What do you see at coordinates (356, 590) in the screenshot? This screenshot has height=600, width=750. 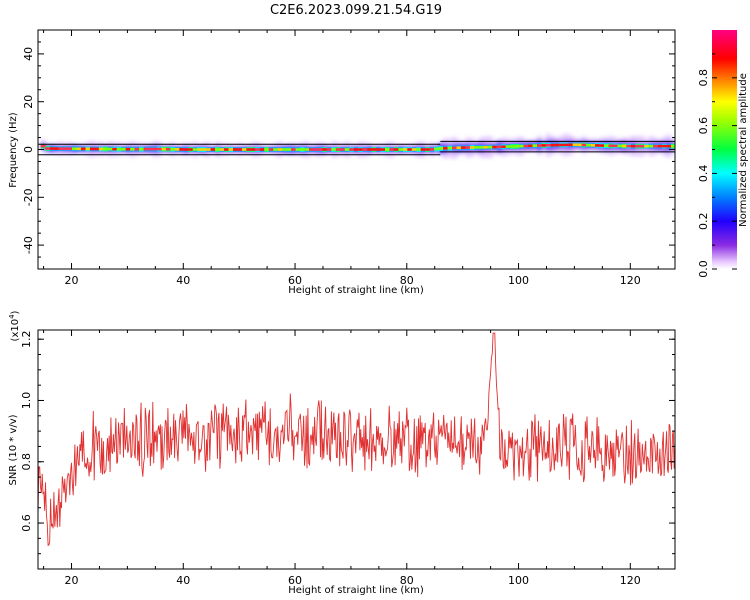 I see `snr-x-axis-label: Height of straight line (km)` at bounding box center [356, 590].